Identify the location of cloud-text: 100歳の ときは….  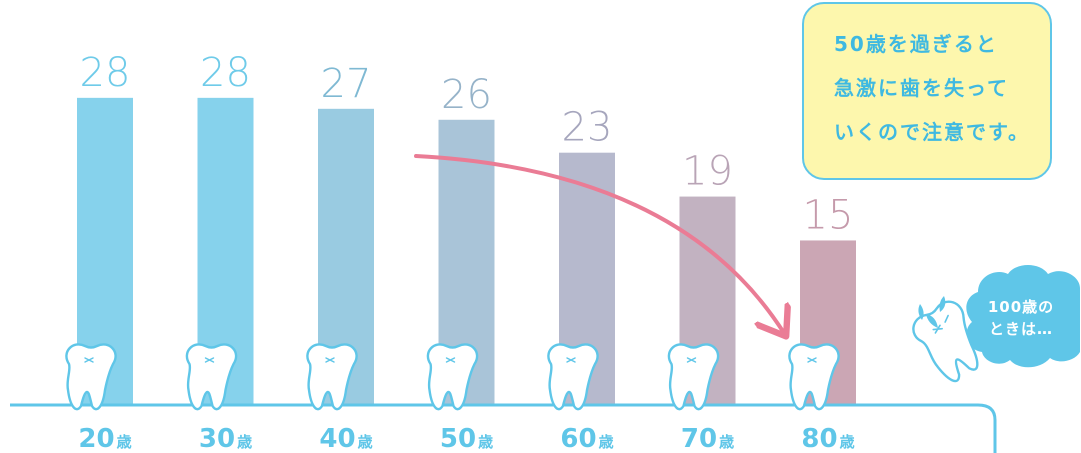
(1021, 318).